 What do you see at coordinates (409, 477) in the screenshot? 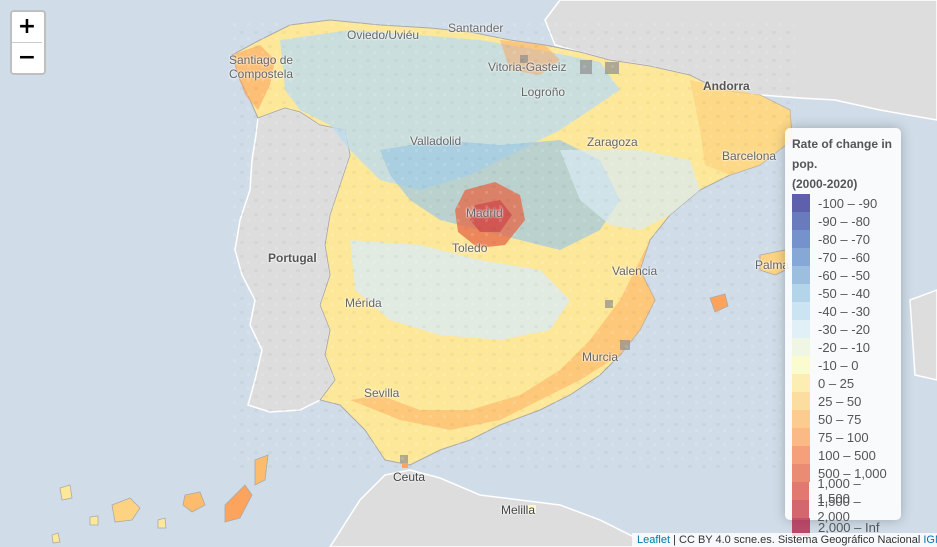
I see `place-label-ceuta: Ceuta` at bounding box center [409, 477].